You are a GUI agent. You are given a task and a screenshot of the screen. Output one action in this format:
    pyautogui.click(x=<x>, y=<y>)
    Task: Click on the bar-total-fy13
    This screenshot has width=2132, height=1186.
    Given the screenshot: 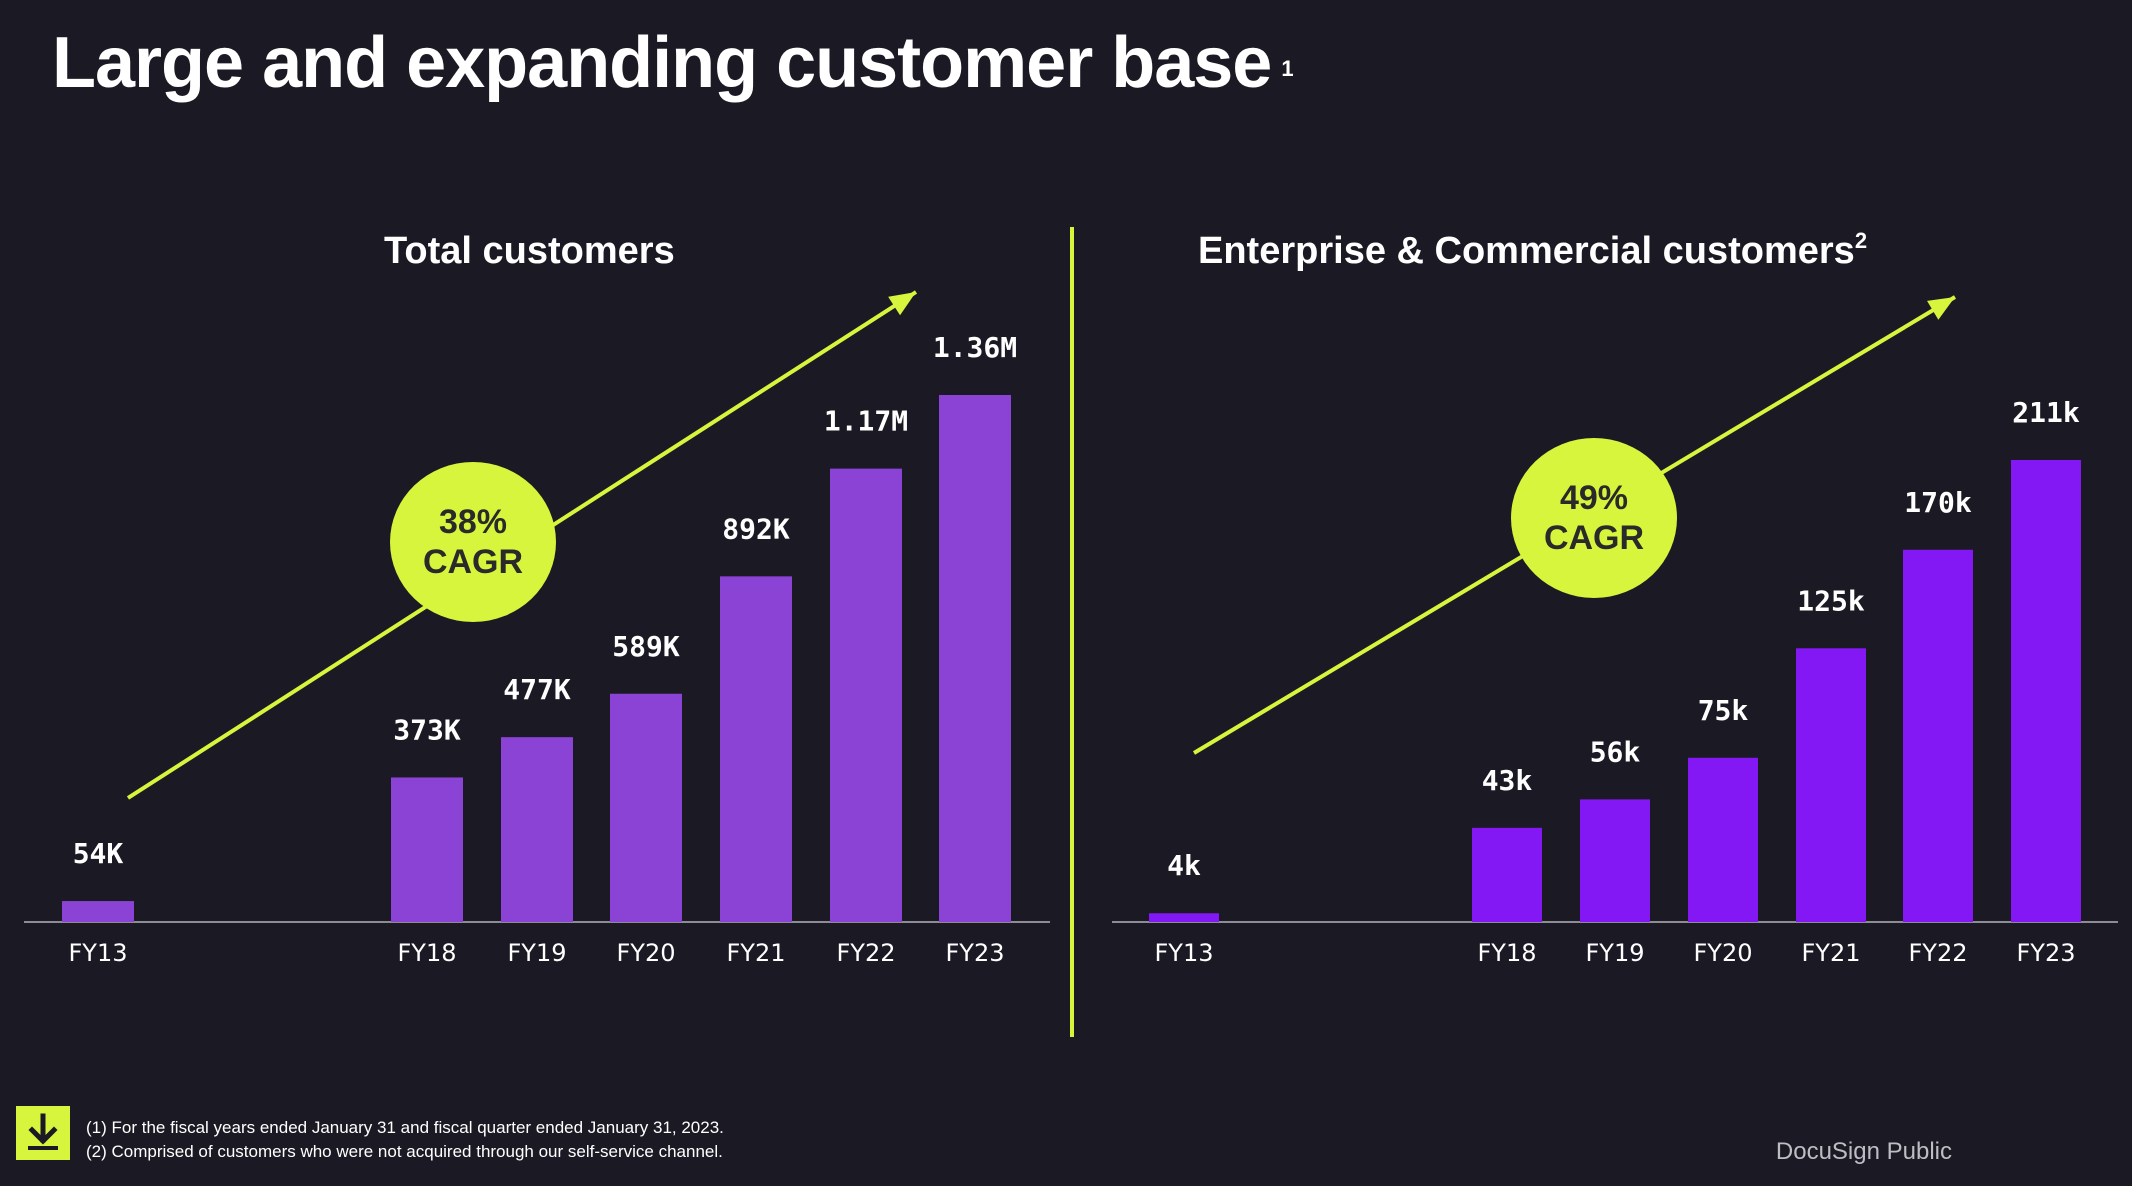 What is the action you would take?
    pyautogui.click(x=98, y=911)
    